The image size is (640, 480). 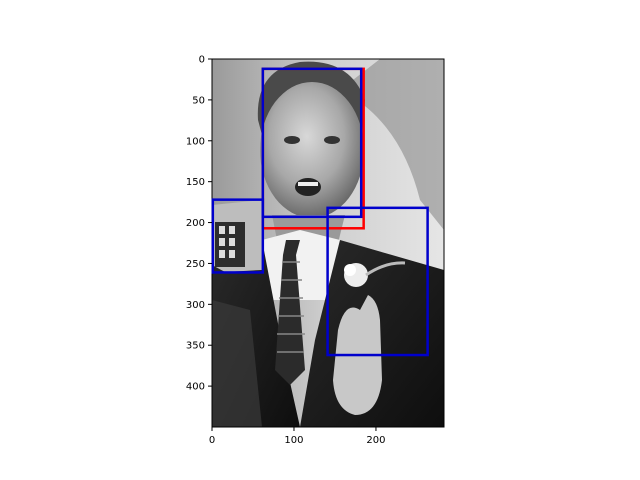 I want to click on y-axis: 0 50 100 150 200 250 300 350 400, so click(x=199, y=224).